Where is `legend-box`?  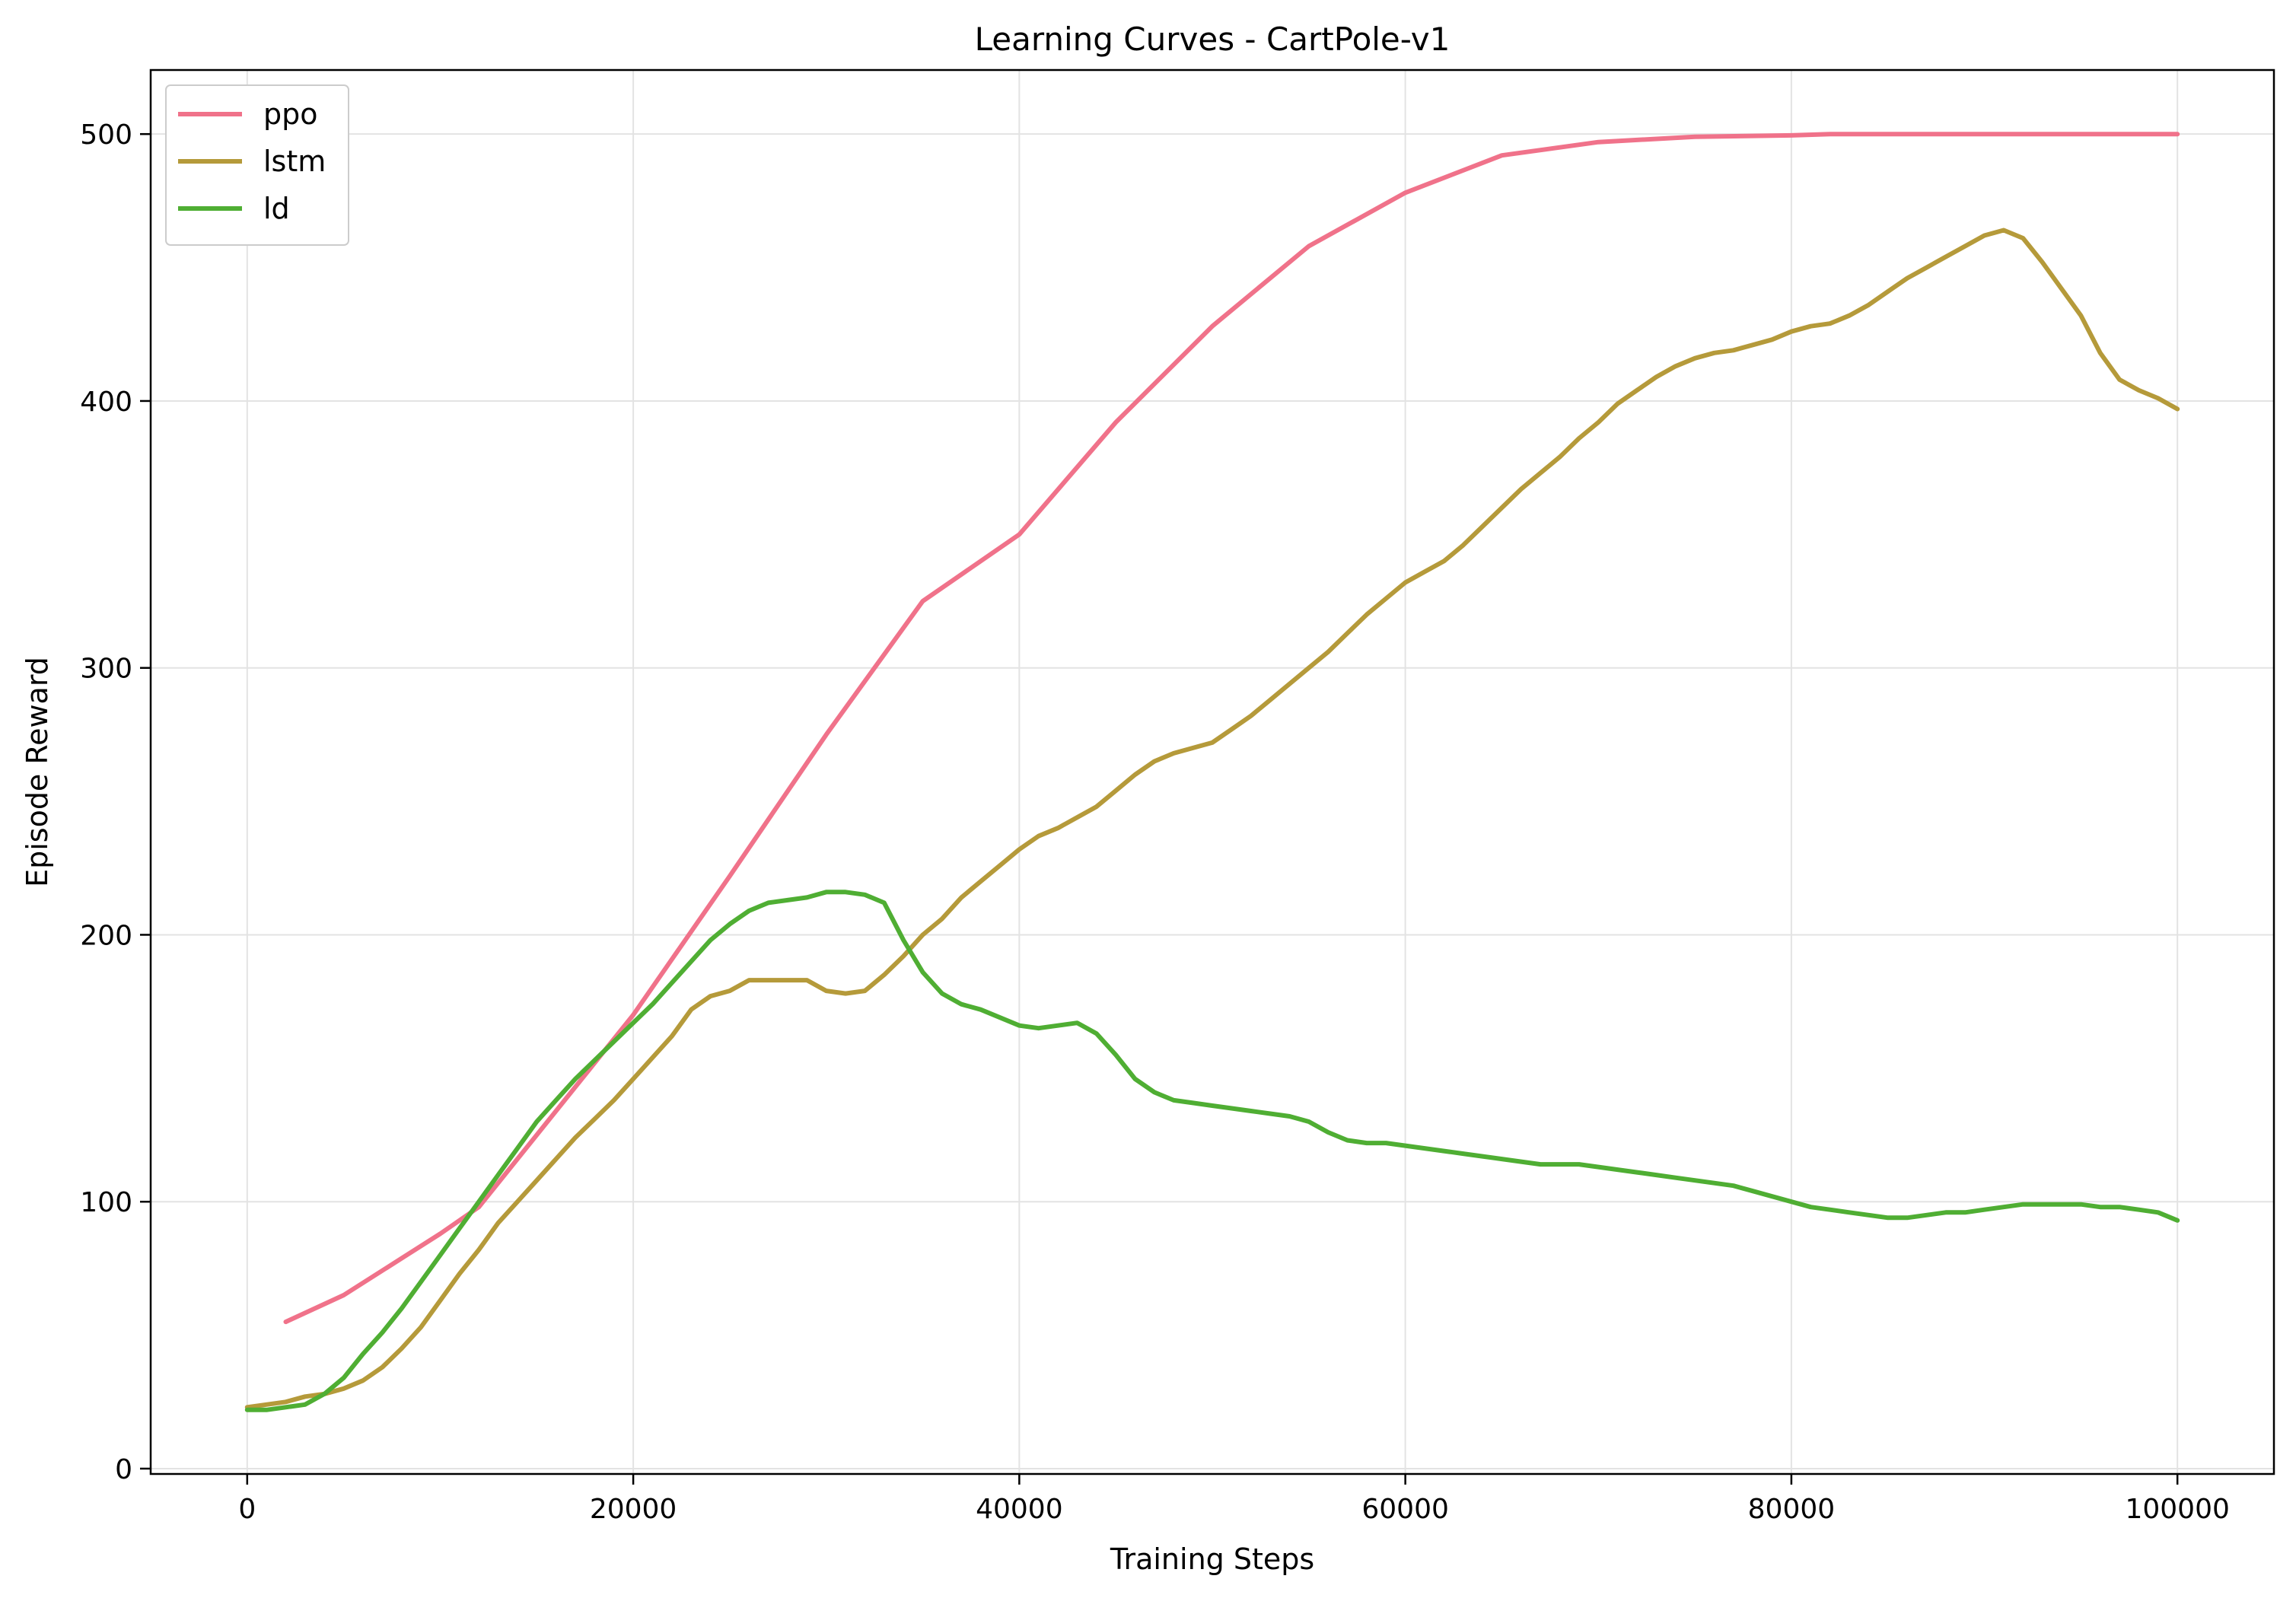 legend-box is located at coordinates (257, 165).